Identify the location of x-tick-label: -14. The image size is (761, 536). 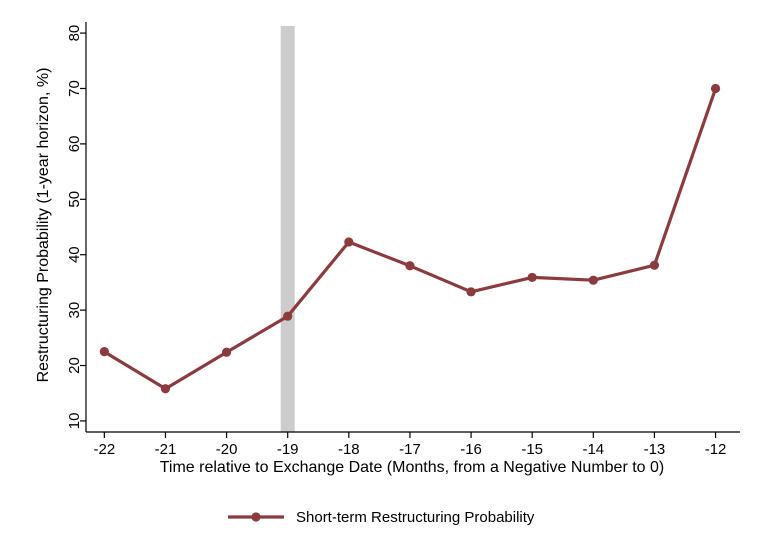
(593, 449).